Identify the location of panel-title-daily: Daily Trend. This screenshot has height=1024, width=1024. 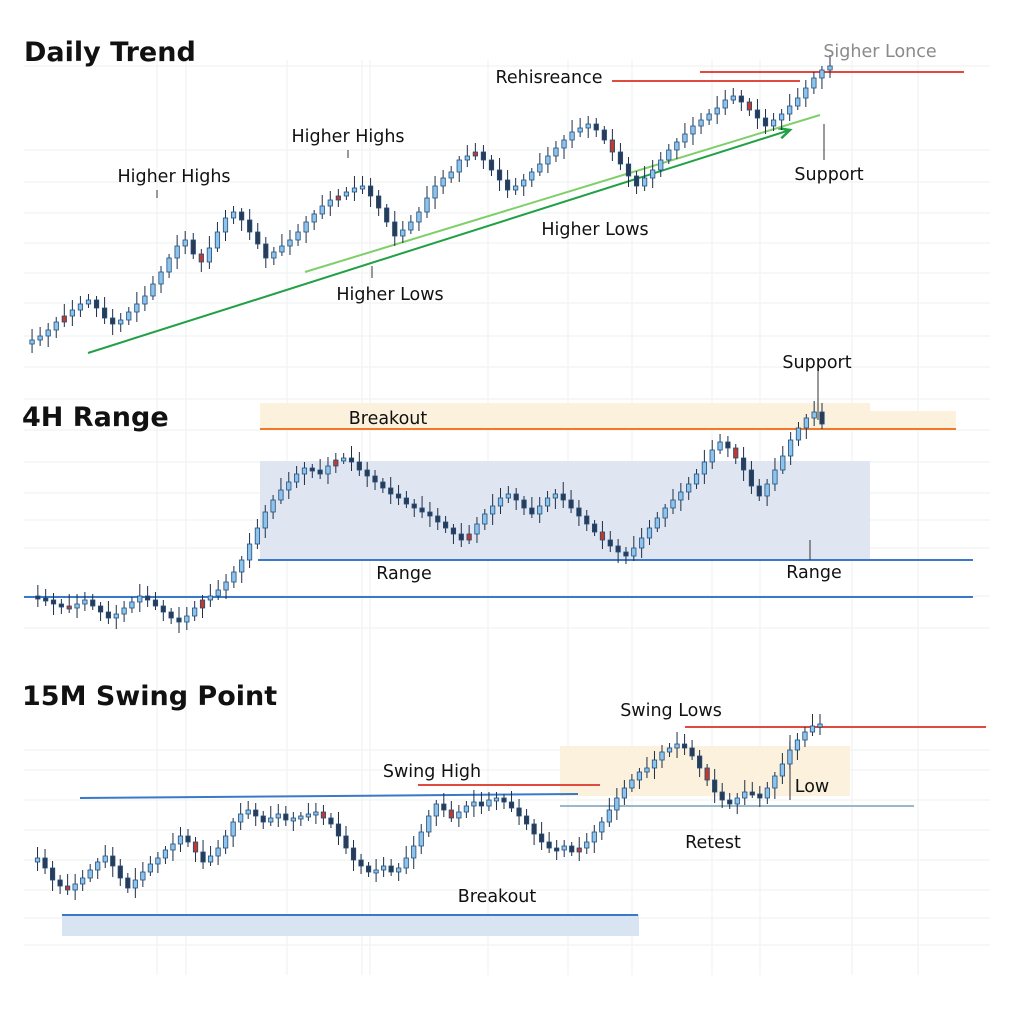
(110, 52).